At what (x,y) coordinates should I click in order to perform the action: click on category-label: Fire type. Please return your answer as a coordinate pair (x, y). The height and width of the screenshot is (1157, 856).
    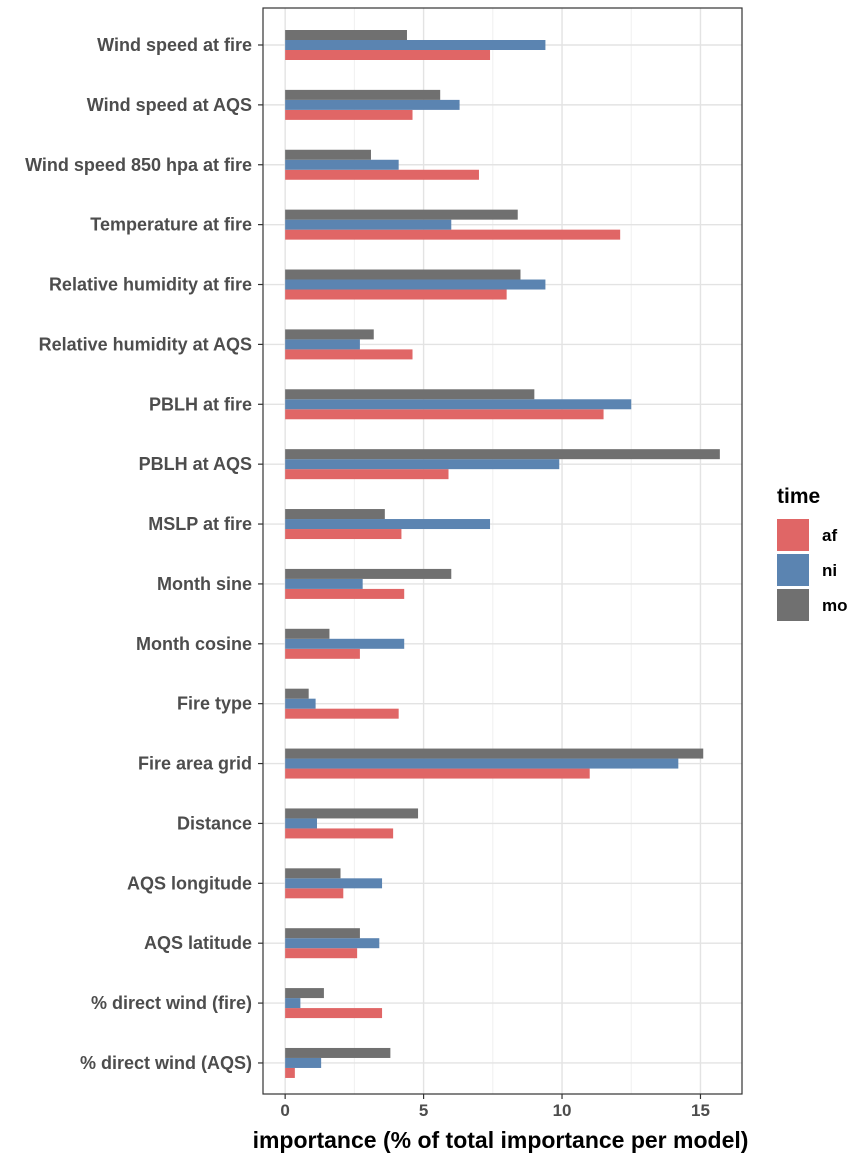
    Looking at the image, I should click on (214, 704).